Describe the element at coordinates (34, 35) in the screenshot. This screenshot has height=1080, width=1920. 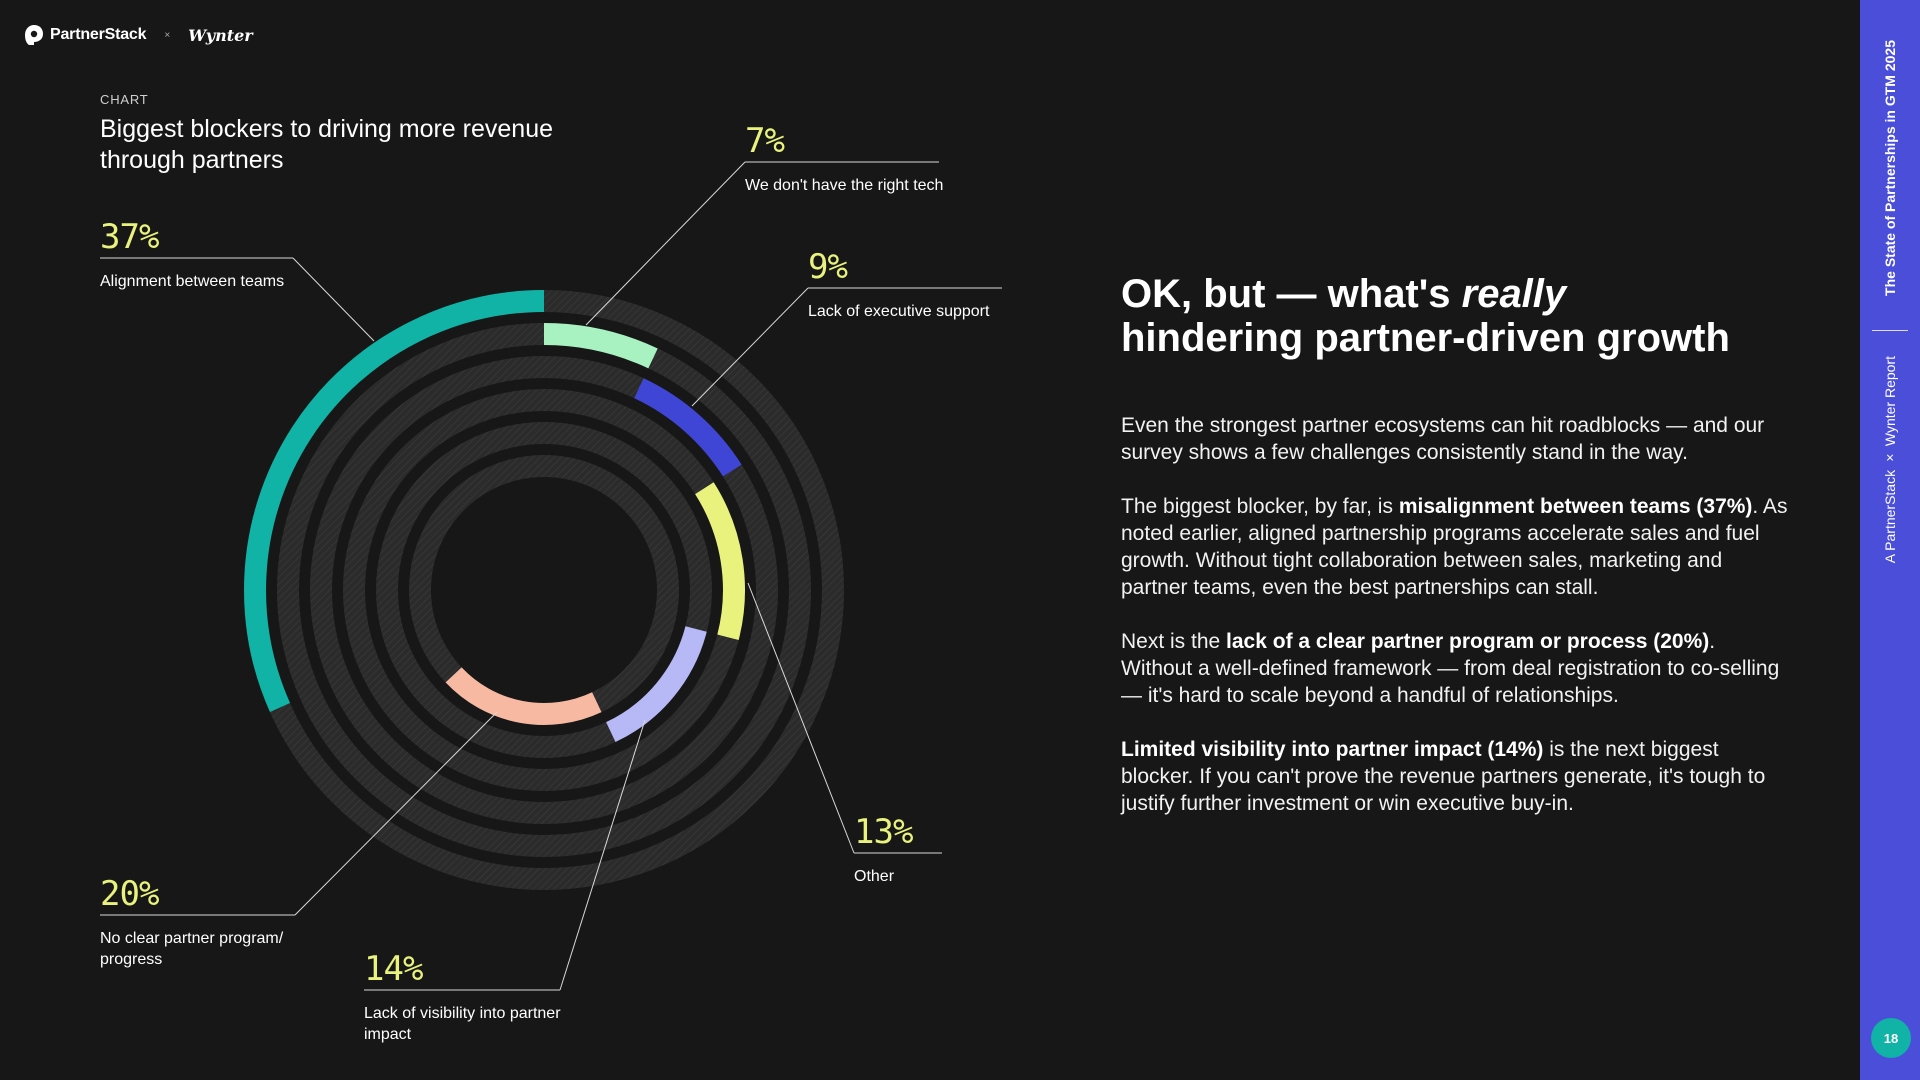
I see `partnerstack-mark-icon` at that location.